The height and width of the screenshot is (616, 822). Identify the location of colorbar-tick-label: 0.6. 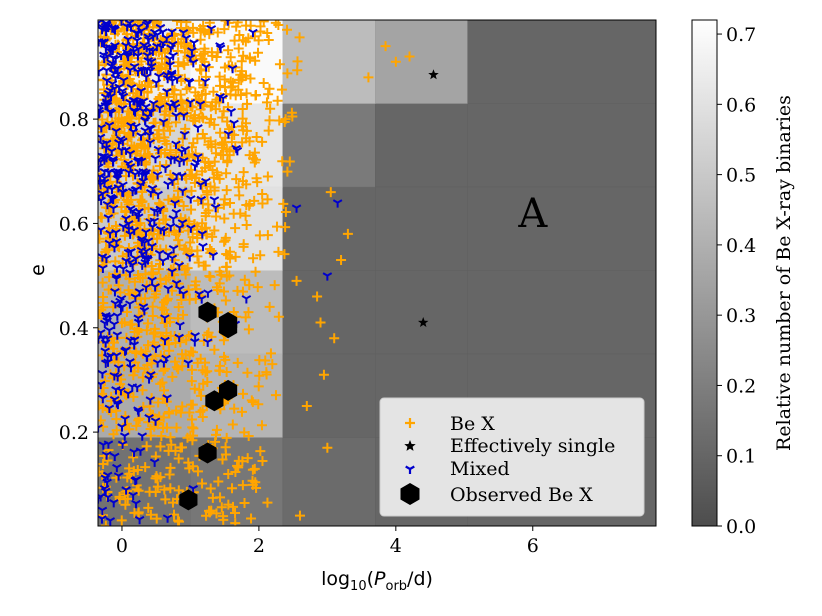
(741, 105).